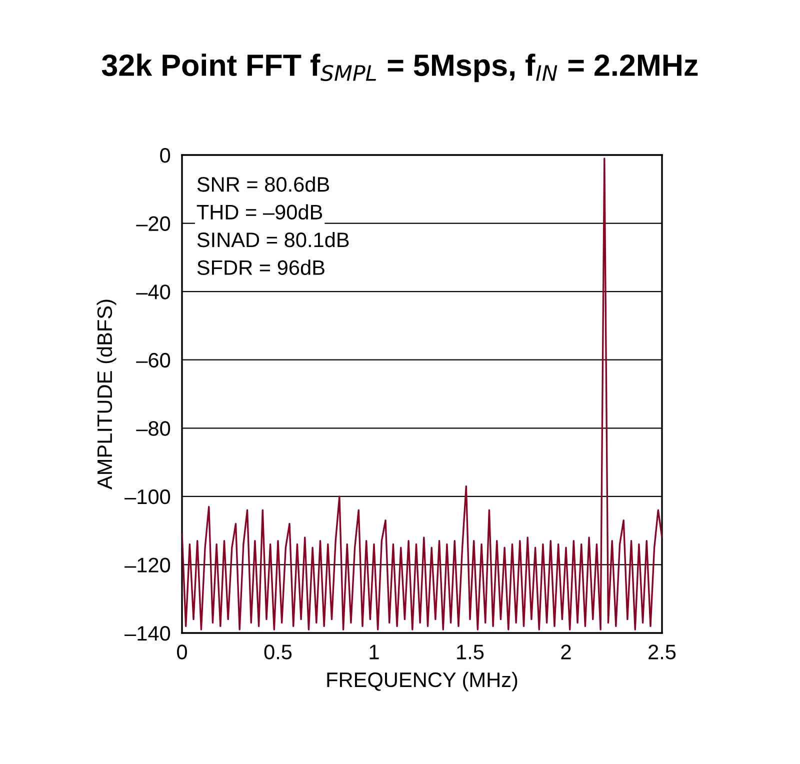  What do you see at coordinates (153, 428) in the screenshot?
I see `y-tick-label: –80` at bounding box center [153, 428].